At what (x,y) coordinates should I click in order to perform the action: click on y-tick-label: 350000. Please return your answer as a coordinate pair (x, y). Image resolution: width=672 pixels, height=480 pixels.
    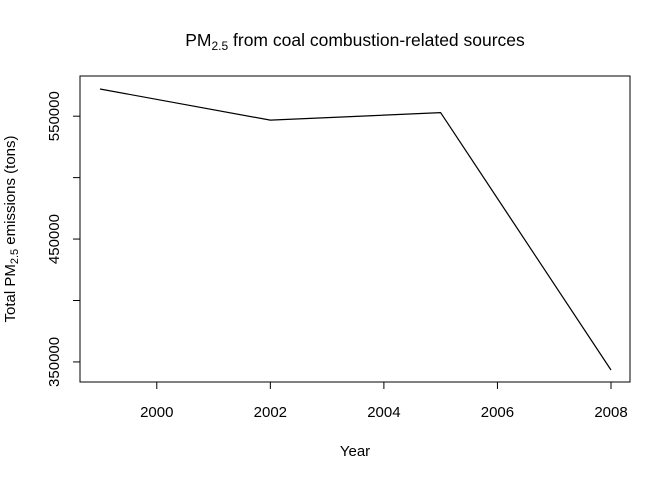
    Looking at the image, I should click on (54, 362).